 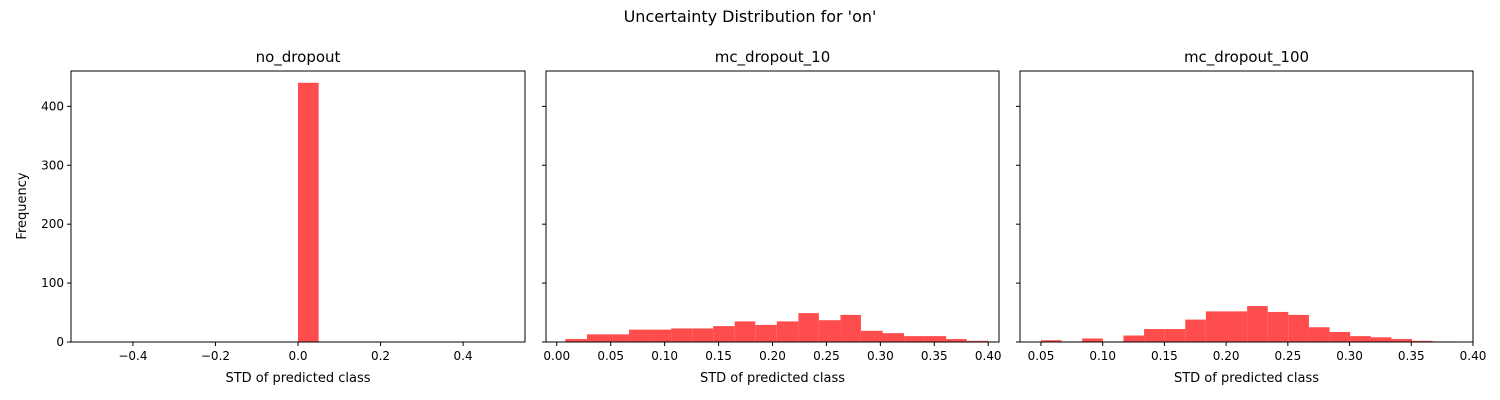 I want to click on x-tick-label: 0.4, so click(x=463, y=356).